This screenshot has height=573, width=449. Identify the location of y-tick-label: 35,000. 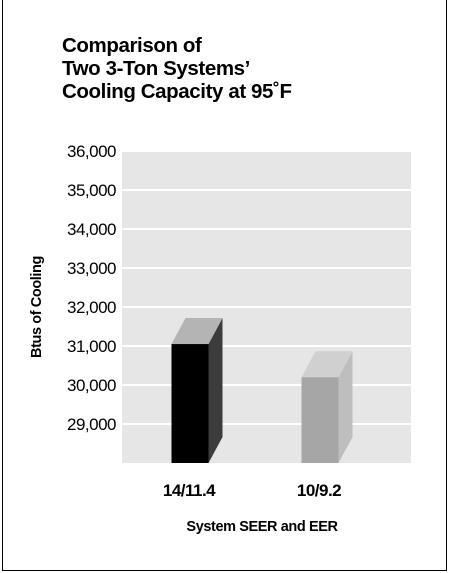
(91, 190).